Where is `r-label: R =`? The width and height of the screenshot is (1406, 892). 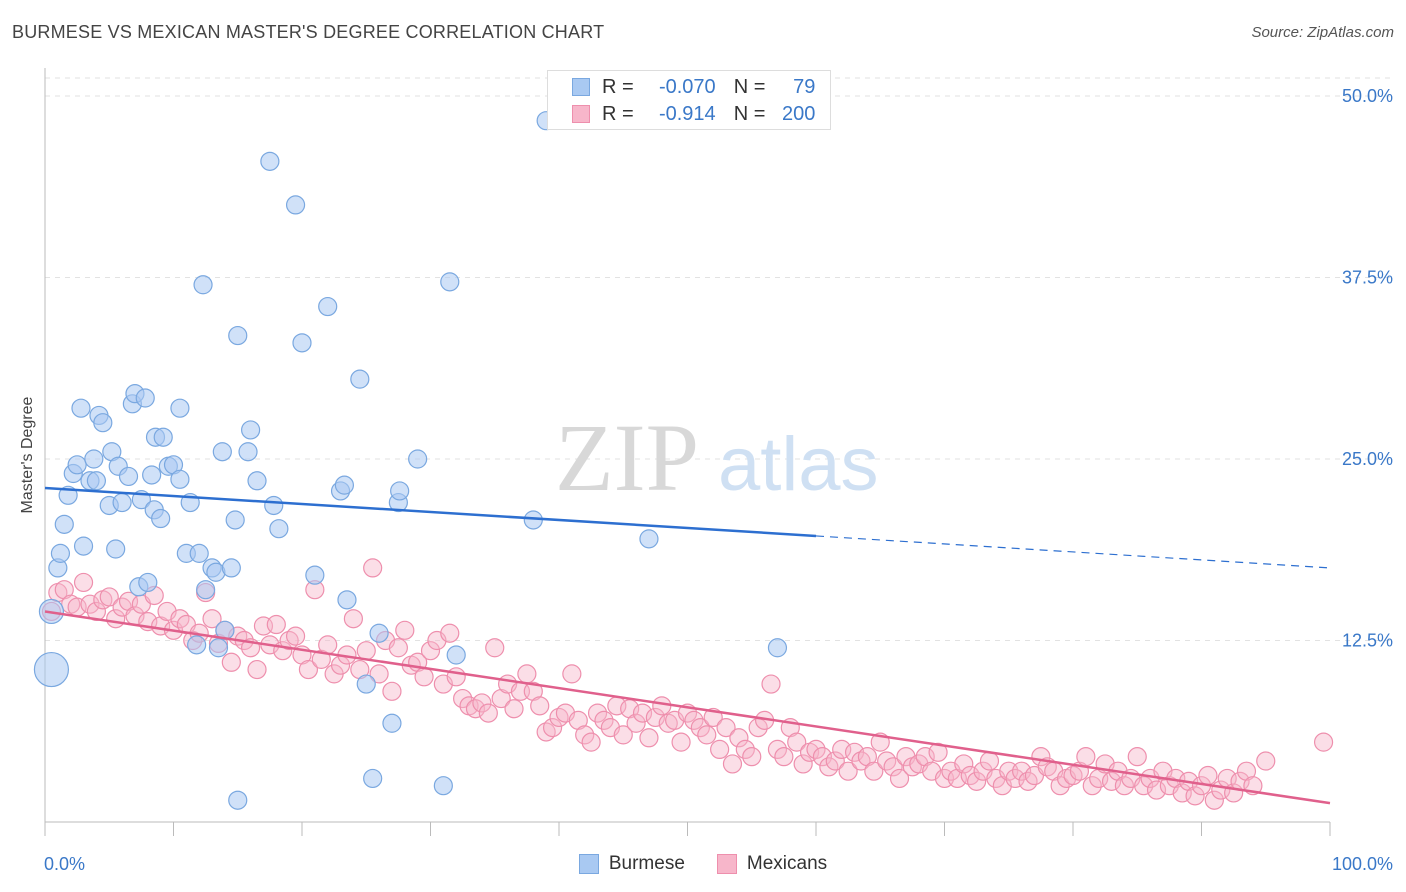 r-label: R = is located at coordinates (618, 113).